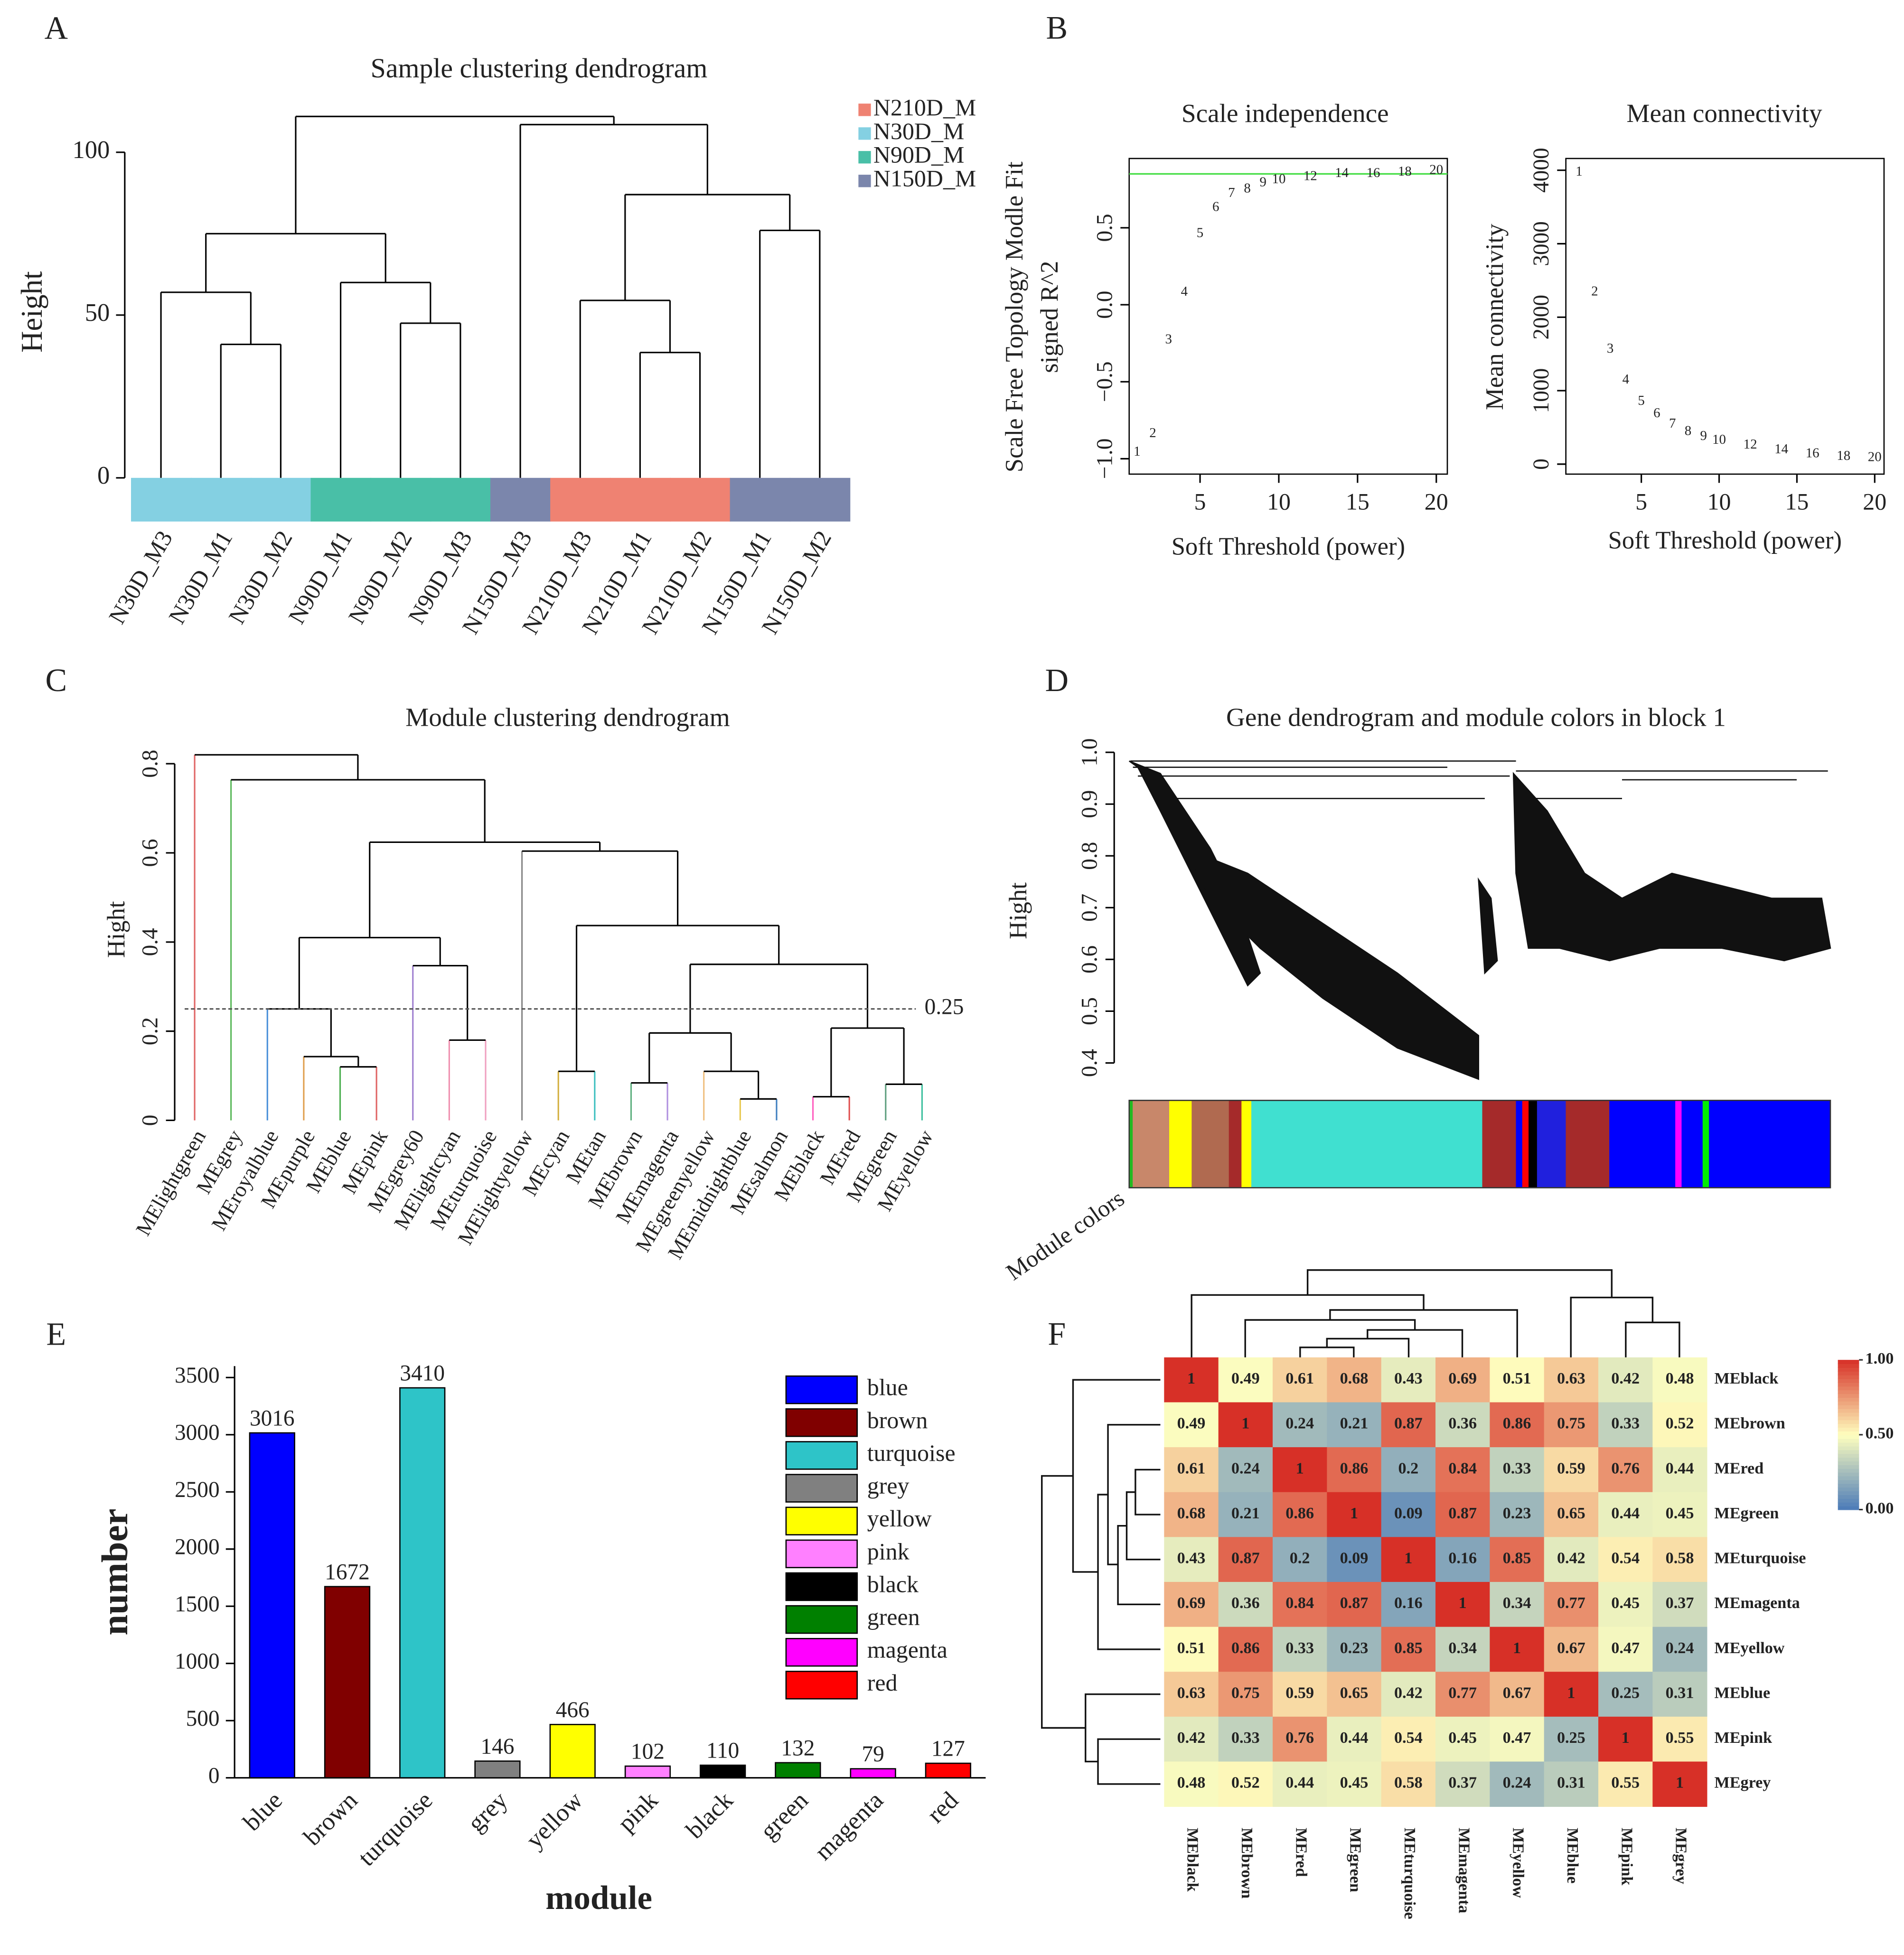  What do you see at coordinates (1057, 1334) in the screenshot?
I see `panel-letter: F` at bounding box center [1057, 1334].